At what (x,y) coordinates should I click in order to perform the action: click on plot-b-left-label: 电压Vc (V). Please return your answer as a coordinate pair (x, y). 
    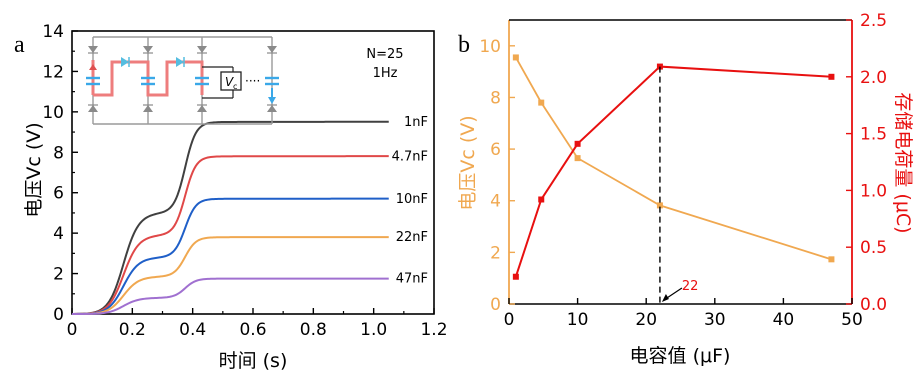
    Looking at the image, I should click on (468, 162).